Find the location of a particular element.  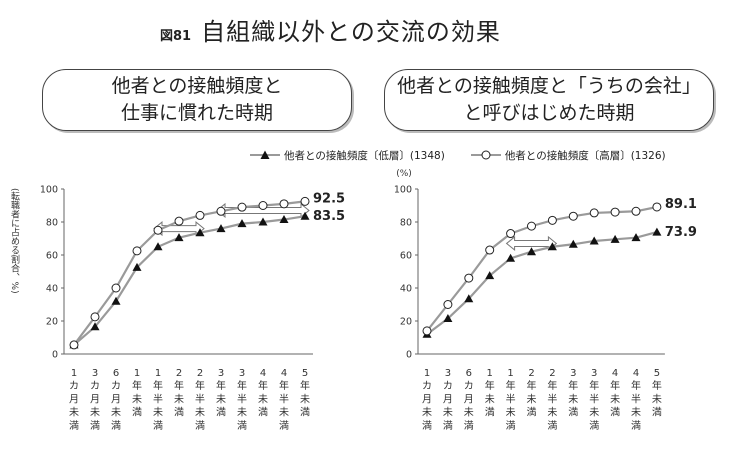

x-tick-label: 4 年半未満 is located at coordinates (284, 400).